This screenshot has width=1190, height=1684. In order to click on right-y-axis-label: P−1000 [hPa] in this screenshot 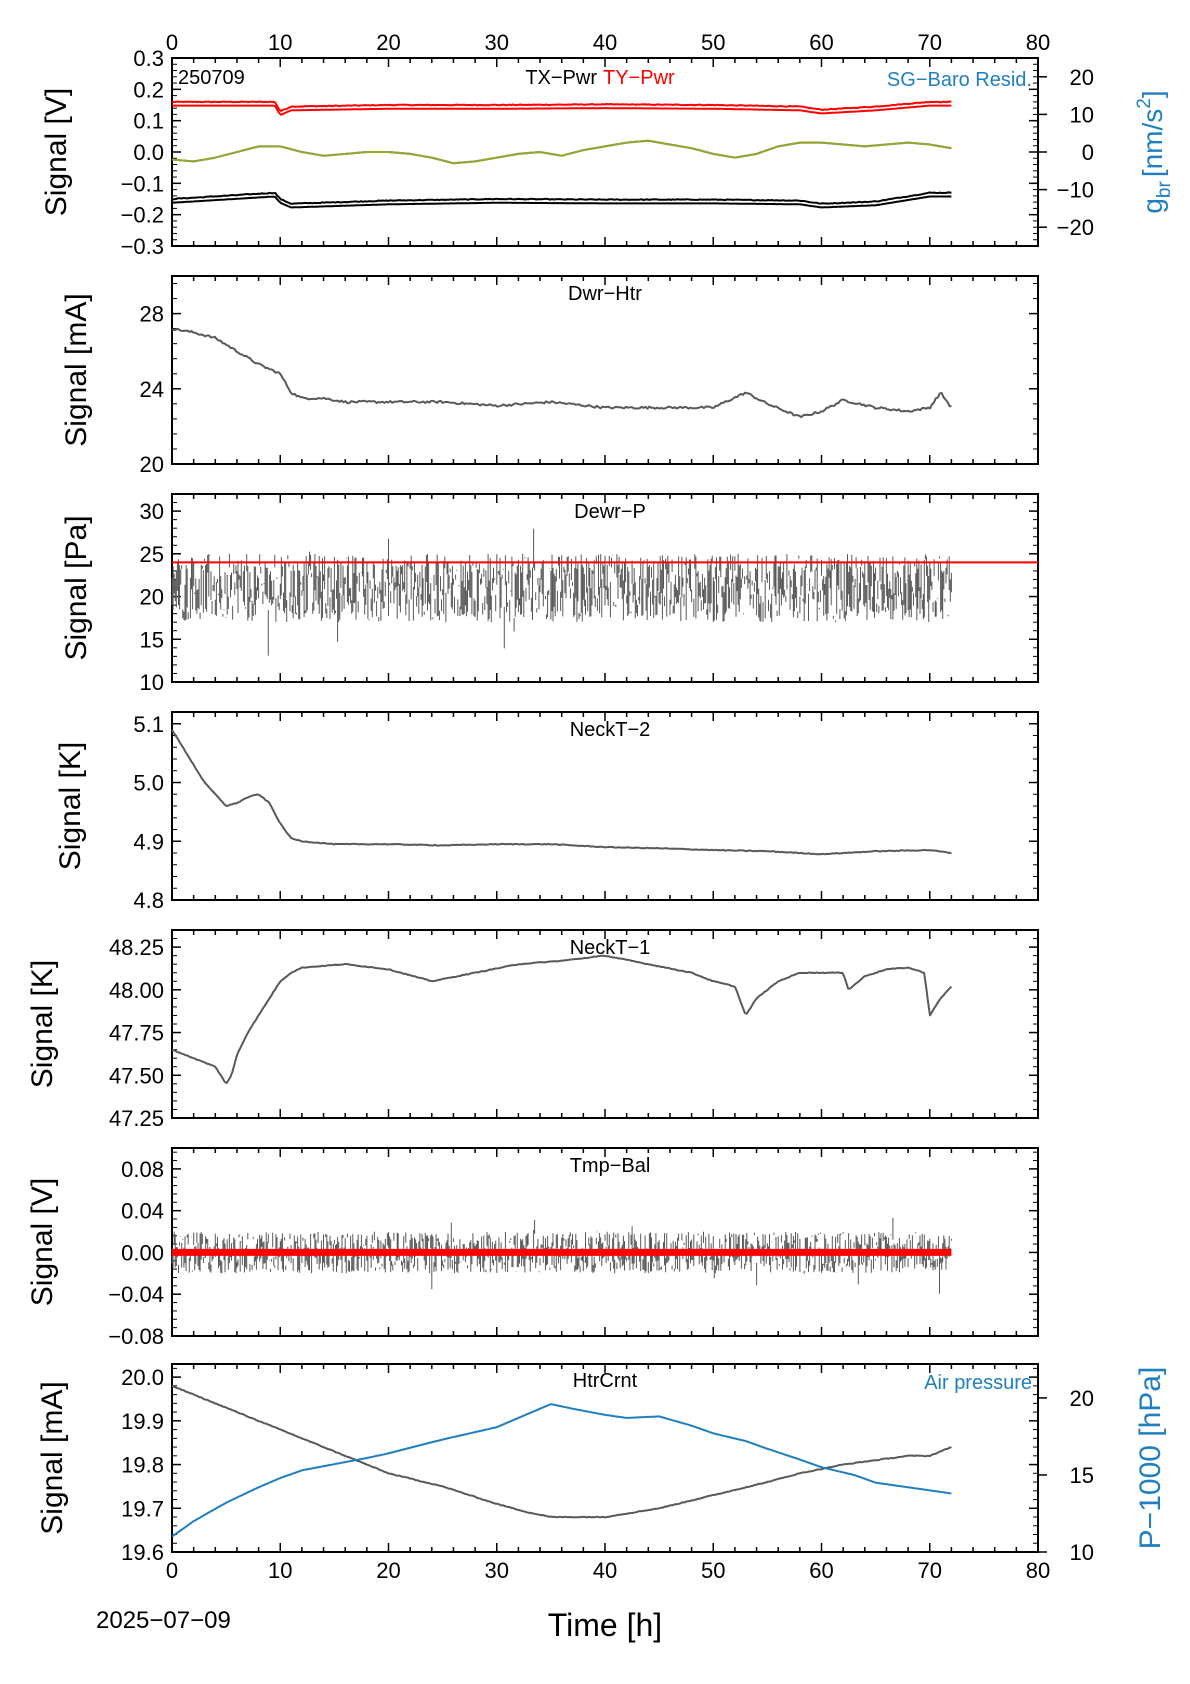, I will do `click(1150, 1458)`.